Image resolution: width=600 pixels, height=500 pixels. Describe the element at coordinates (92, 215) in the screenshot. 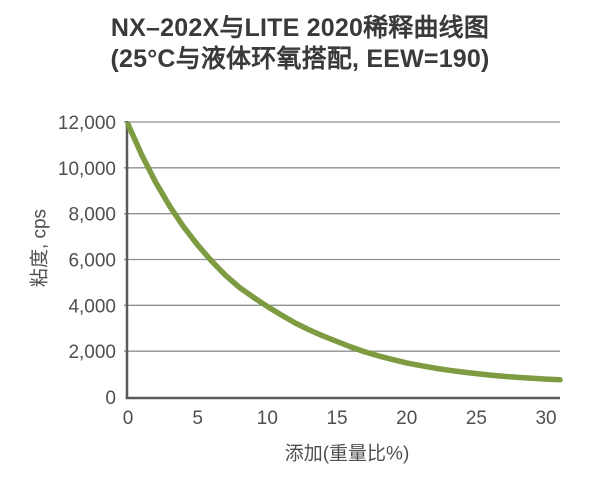

I see `y-tick-label-8000: 8,000` at that location.